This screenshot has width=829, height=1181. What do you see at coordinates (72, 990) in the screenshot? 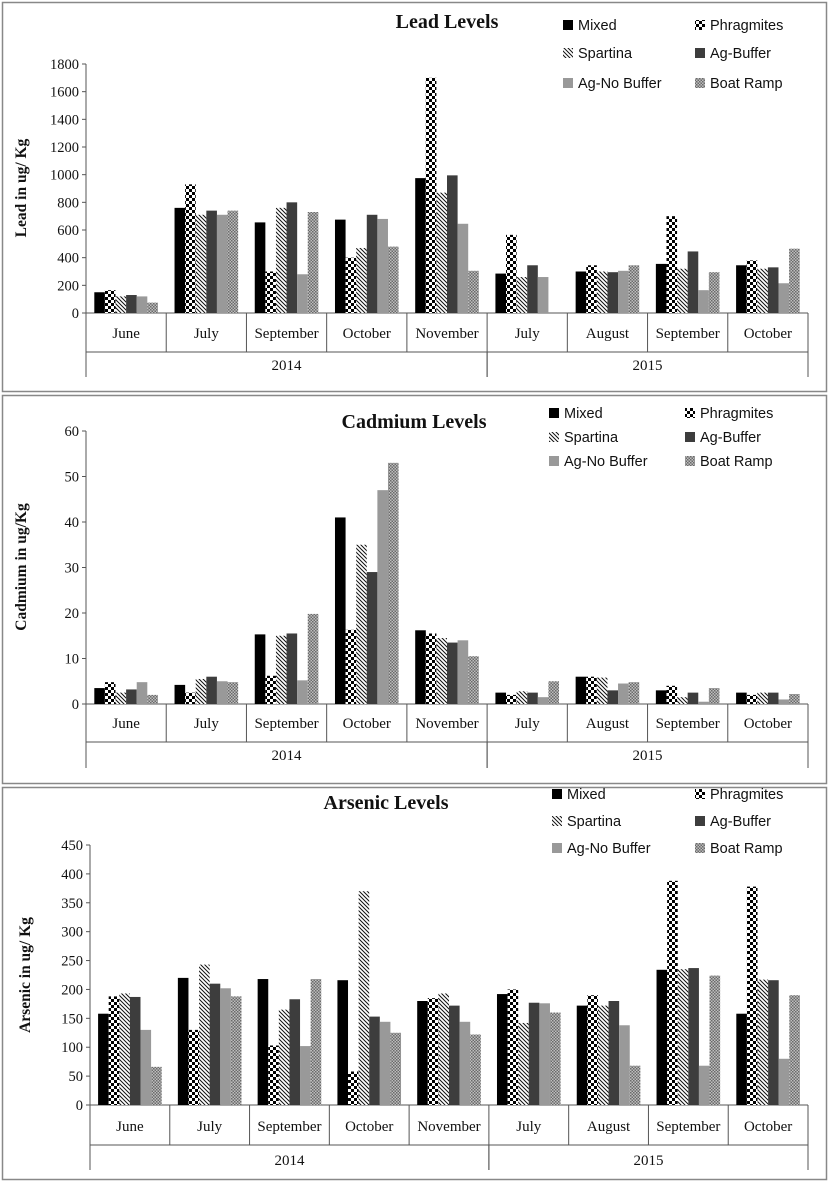
I see `y-tick-label: 200` at bounding box center [72, 990].